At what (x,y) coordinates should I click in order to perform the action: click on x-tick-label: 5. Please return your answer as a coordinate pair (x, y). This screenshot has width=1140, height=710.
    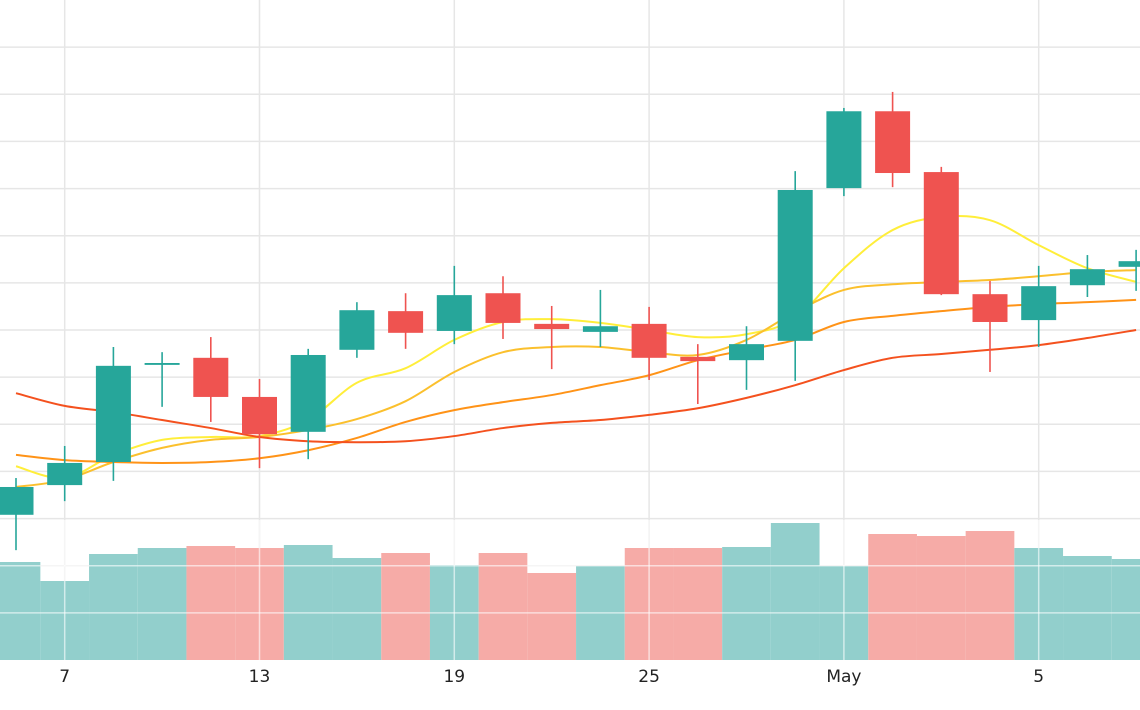
    Looking at the image, I should click on (1038, 677).